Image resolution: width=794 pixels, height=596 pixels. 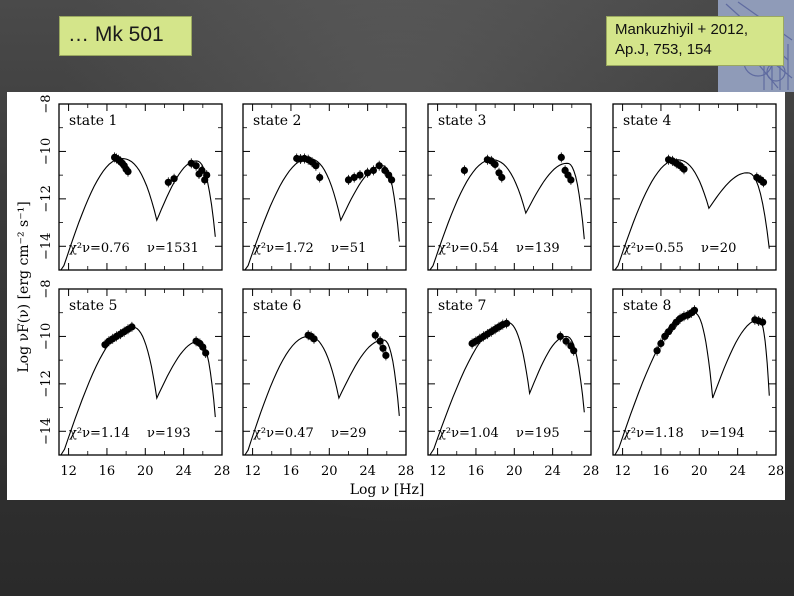 I want to click on panel-nu-label: ν=194, so click(x=723, y=433).